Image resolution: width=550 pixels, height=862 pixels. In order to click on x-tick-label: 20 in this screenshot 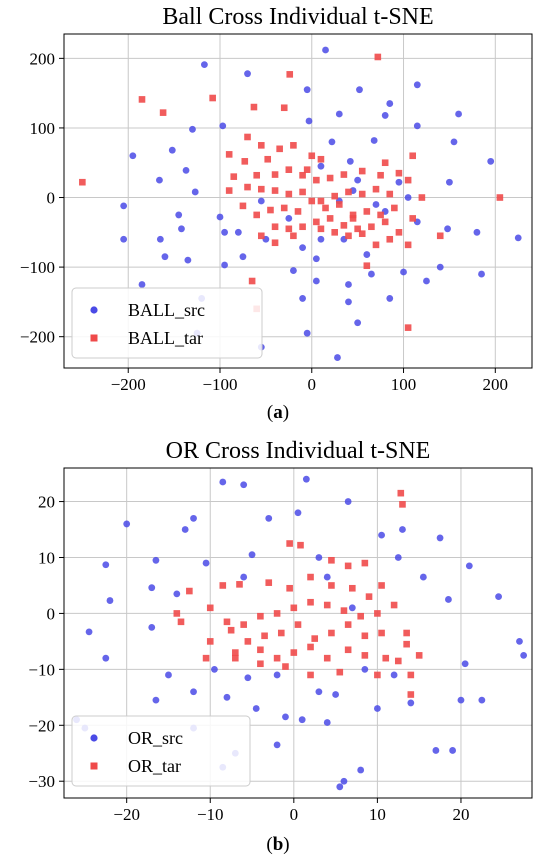, I will do `click(460, 814)`.